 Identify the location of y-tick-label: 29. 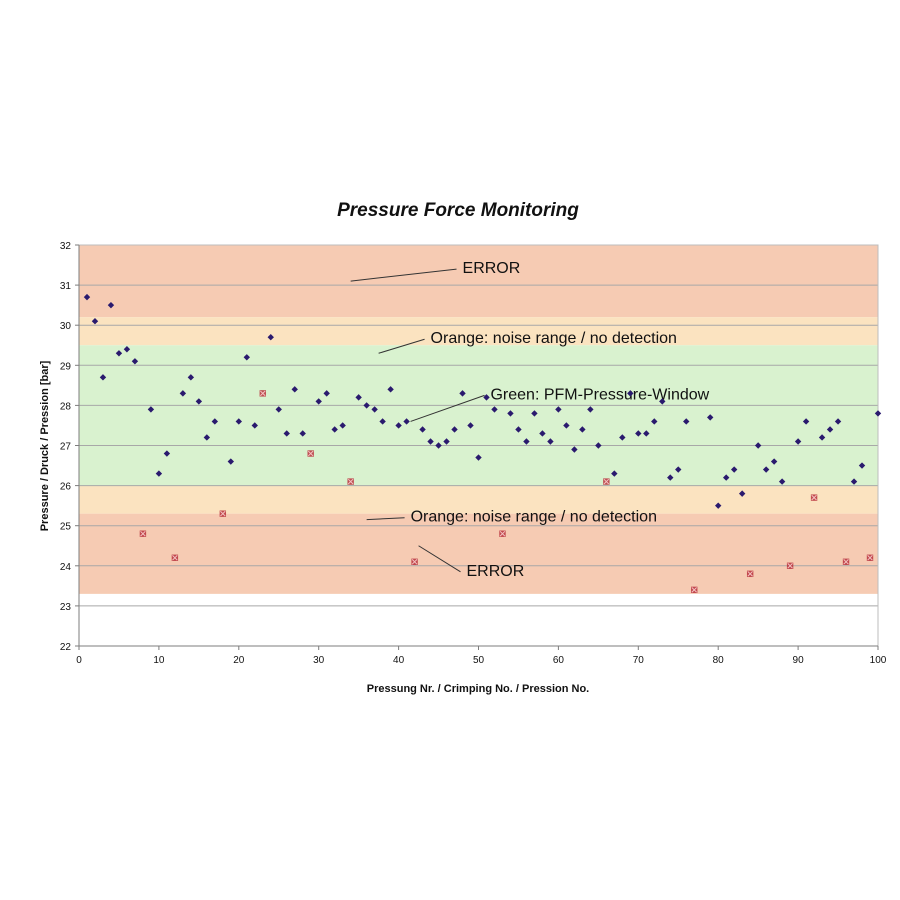
(66, 366).